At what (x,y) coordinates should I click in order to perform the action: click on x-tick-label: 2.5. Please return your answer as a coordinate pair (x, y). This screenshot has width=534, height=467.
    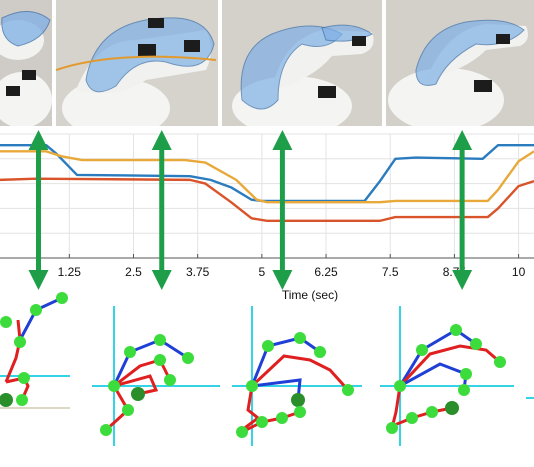
    Looking at the image, I should click on (133, 272).